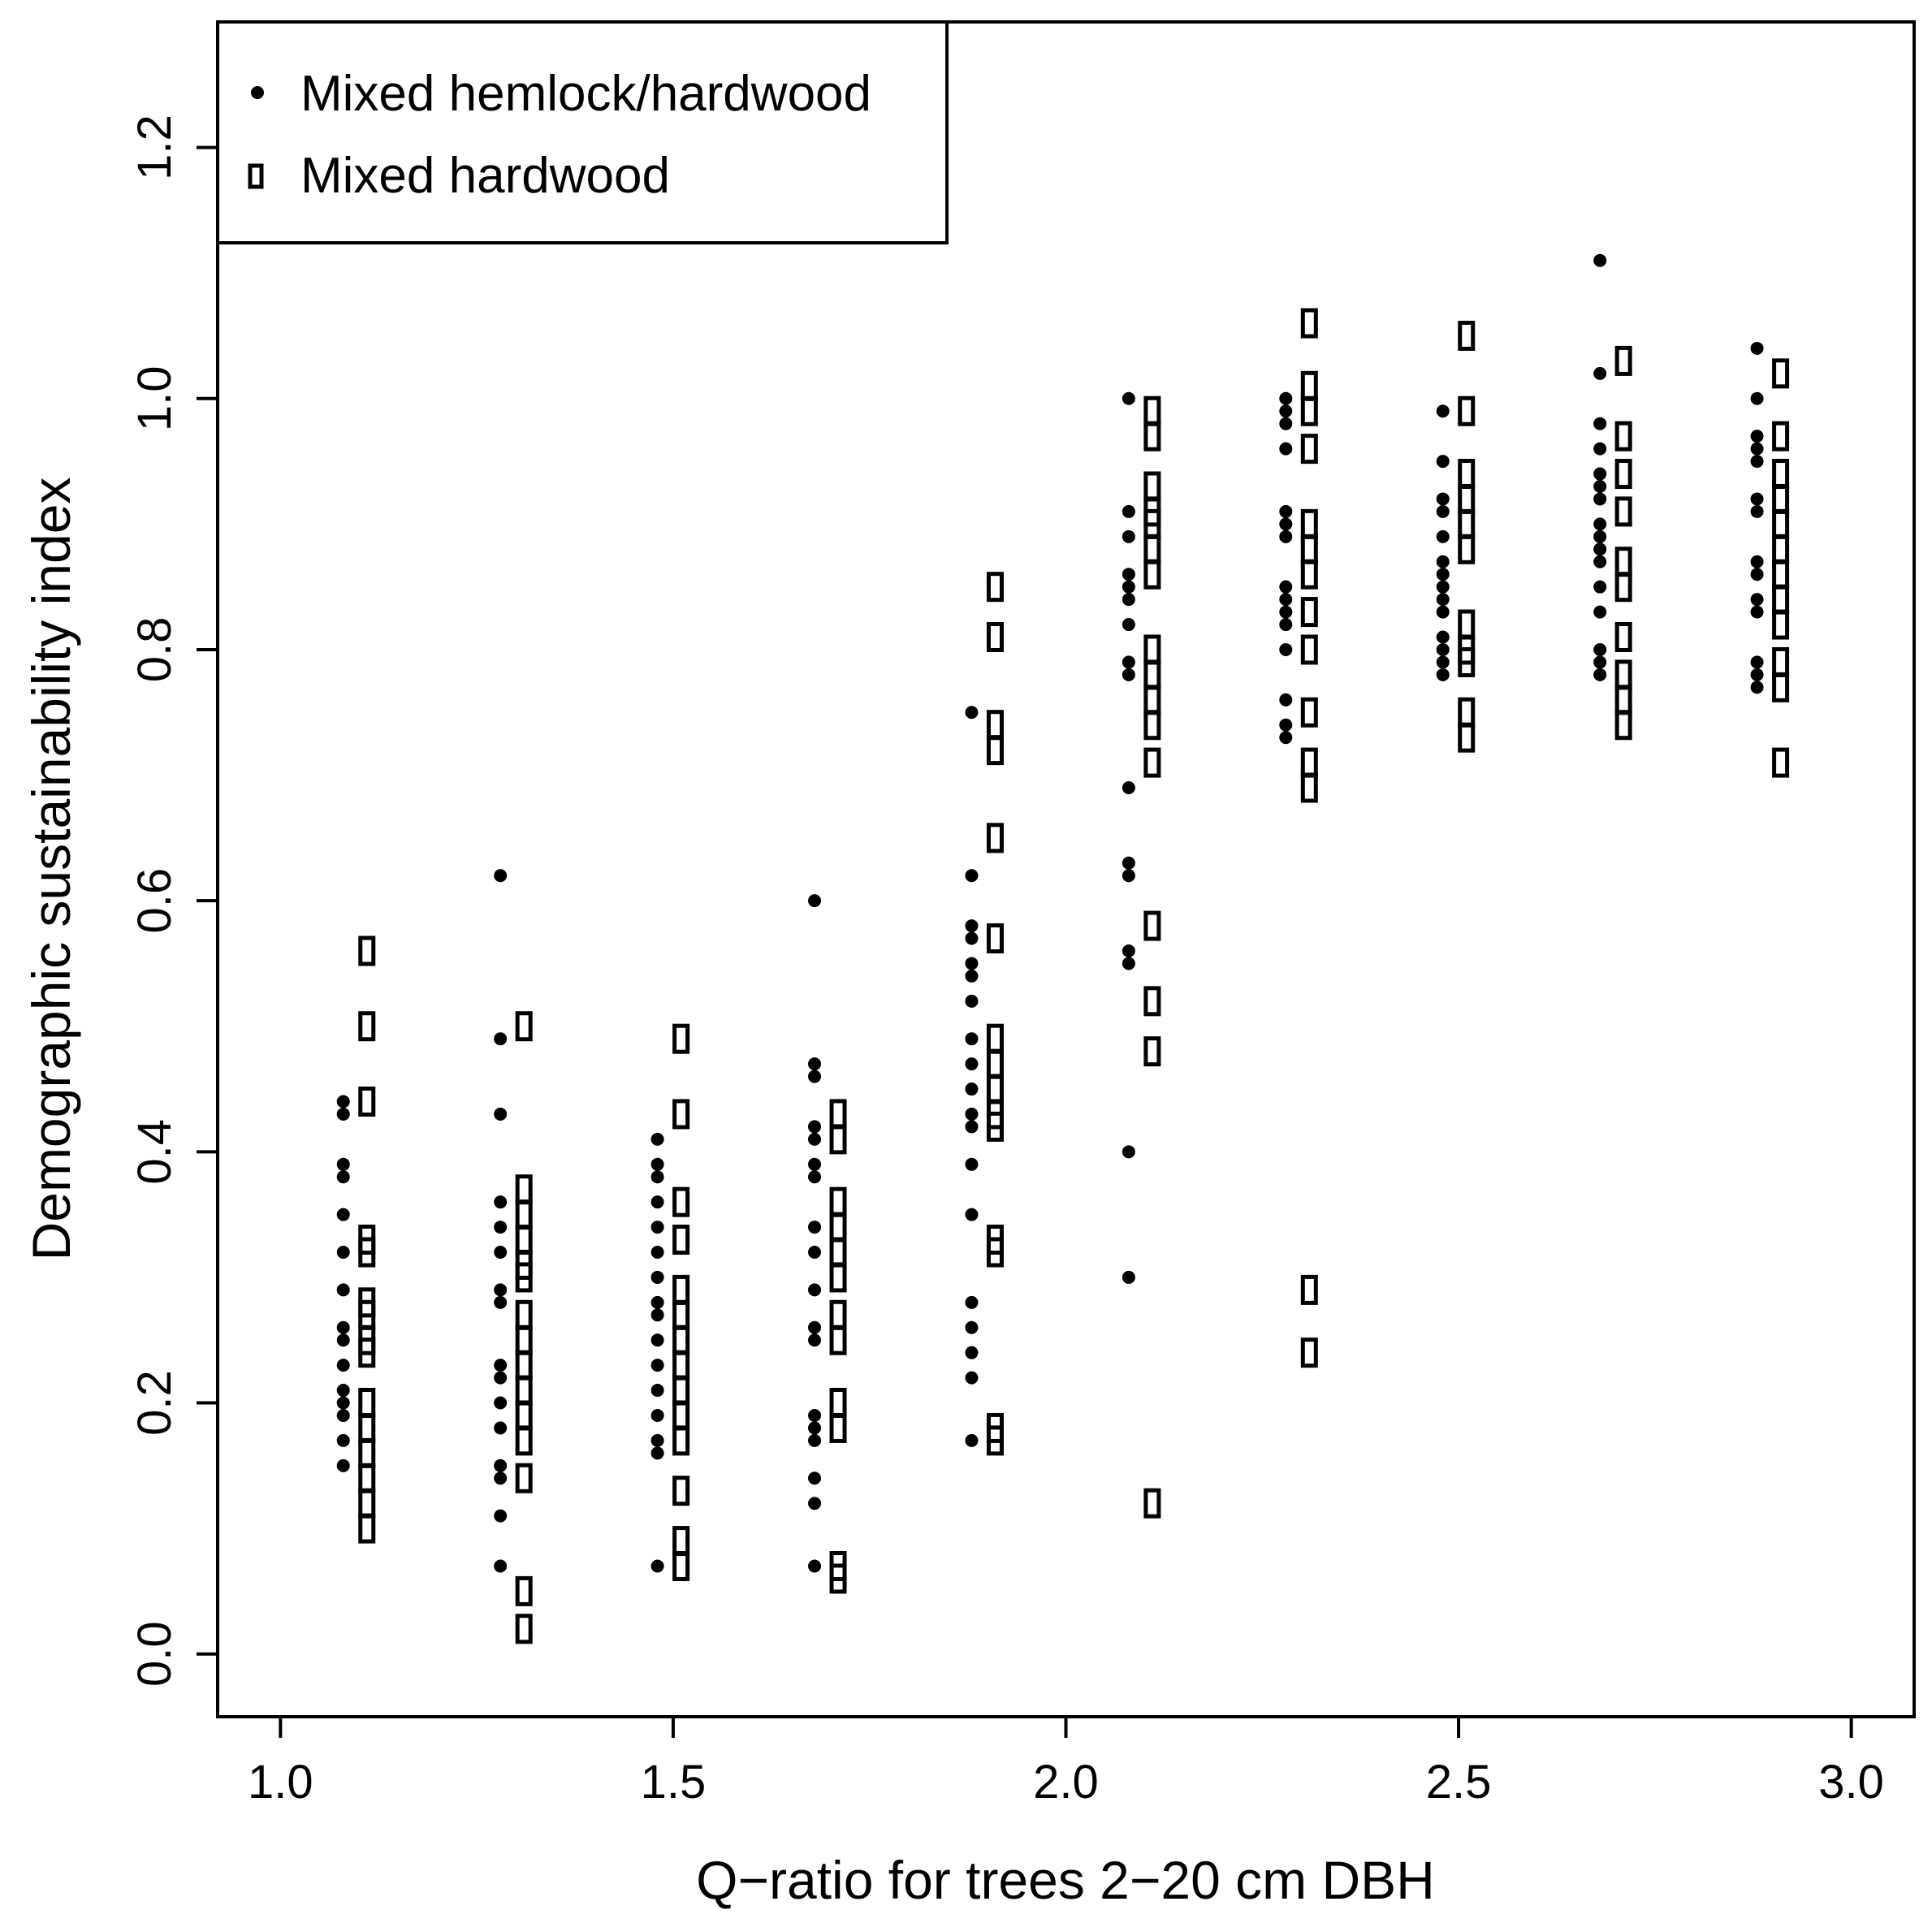  Describe the element at coordinates (674, 1782) in the screenshot. I see `x-tick-label: 1.5` at that location.